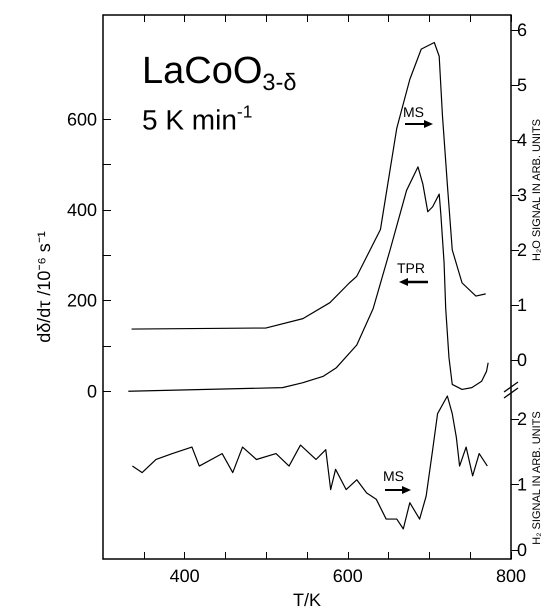  I want to click on y-tick-label: 200, so click(81, 300).